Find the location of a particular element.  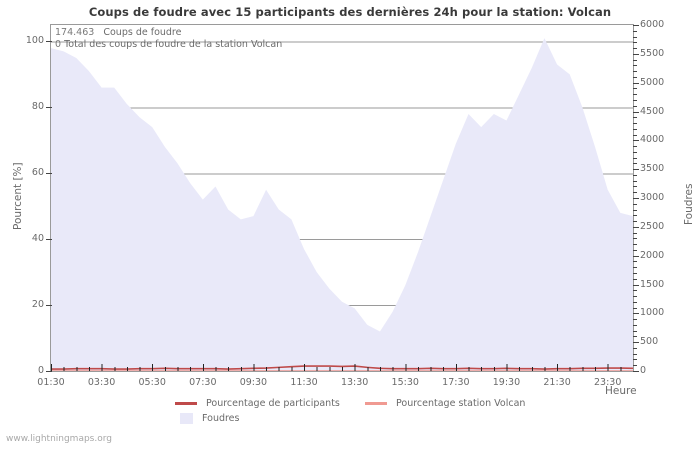

y-right-tick-6000: 6000 is located at coordinates (652, 24).